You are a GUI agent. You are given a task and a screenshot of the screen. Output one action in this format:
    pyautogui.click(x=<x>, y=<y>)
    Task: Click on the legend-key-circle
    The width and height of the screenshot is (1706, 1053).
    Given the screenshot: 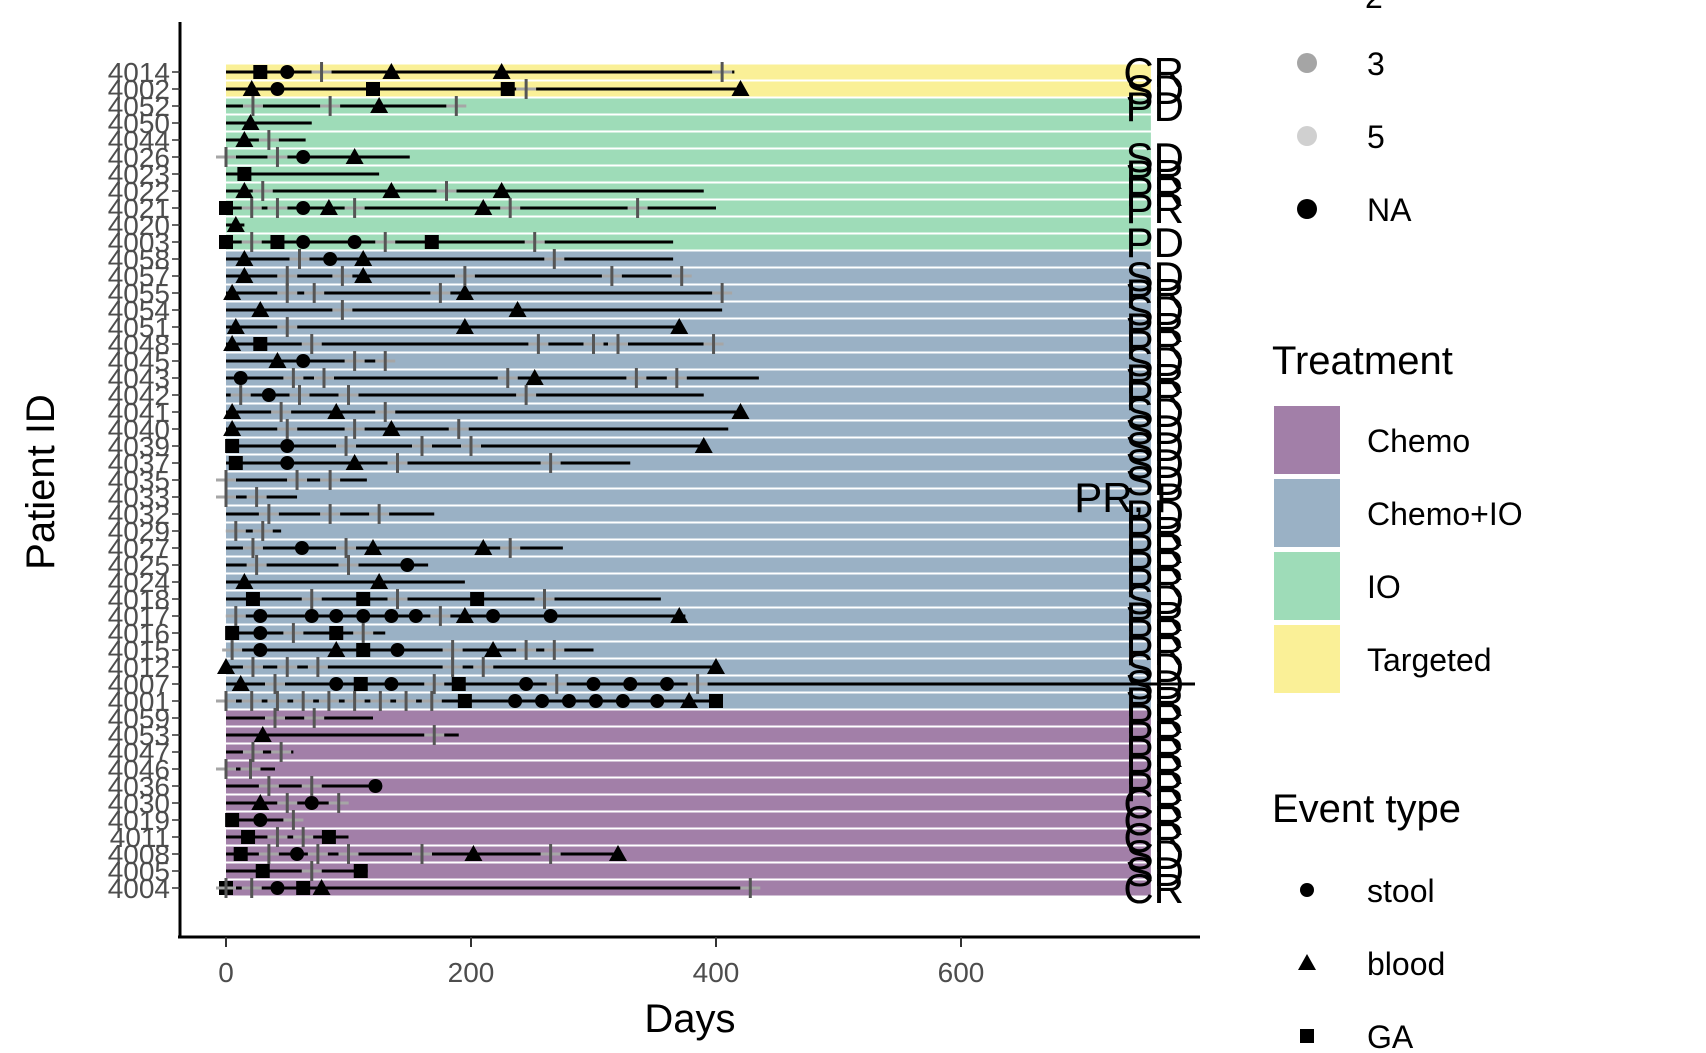 What is the action you would take?
    pyautogui.click(x=1307, y=890)
    